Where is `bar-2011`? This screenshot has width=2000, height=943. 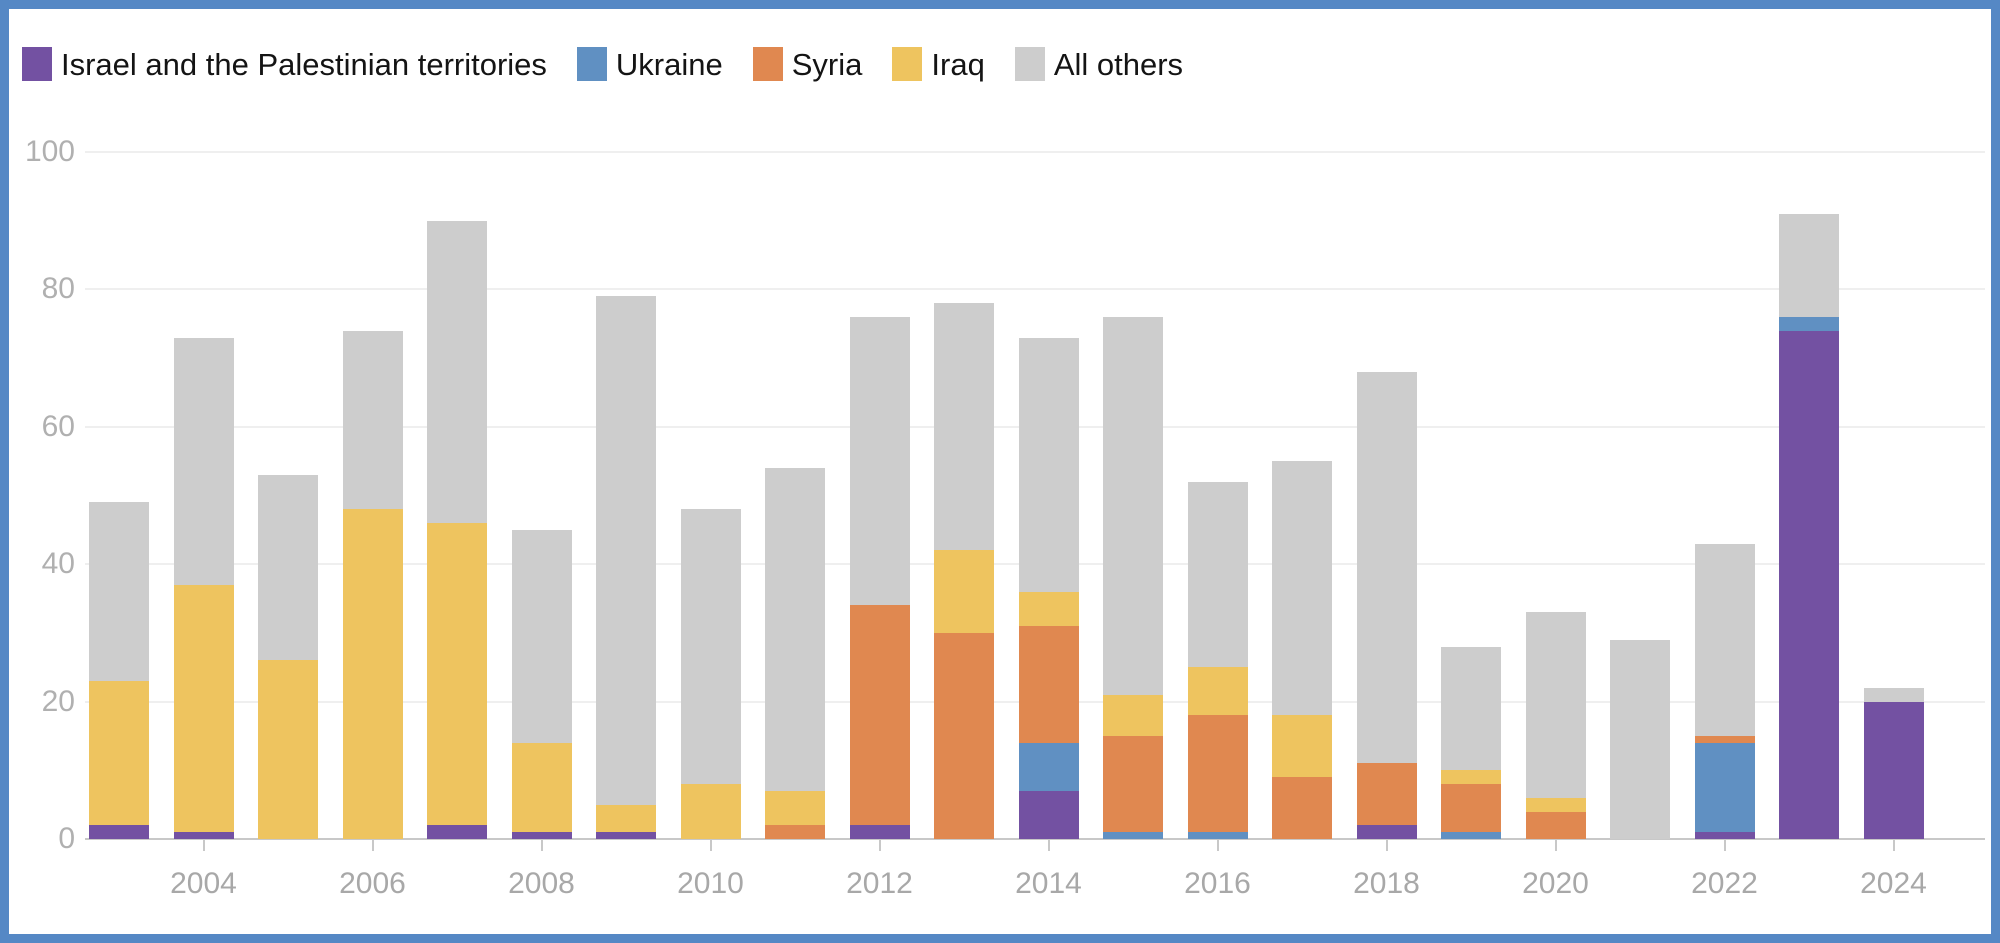 bar-2011 is located at coordinates (795, 495).